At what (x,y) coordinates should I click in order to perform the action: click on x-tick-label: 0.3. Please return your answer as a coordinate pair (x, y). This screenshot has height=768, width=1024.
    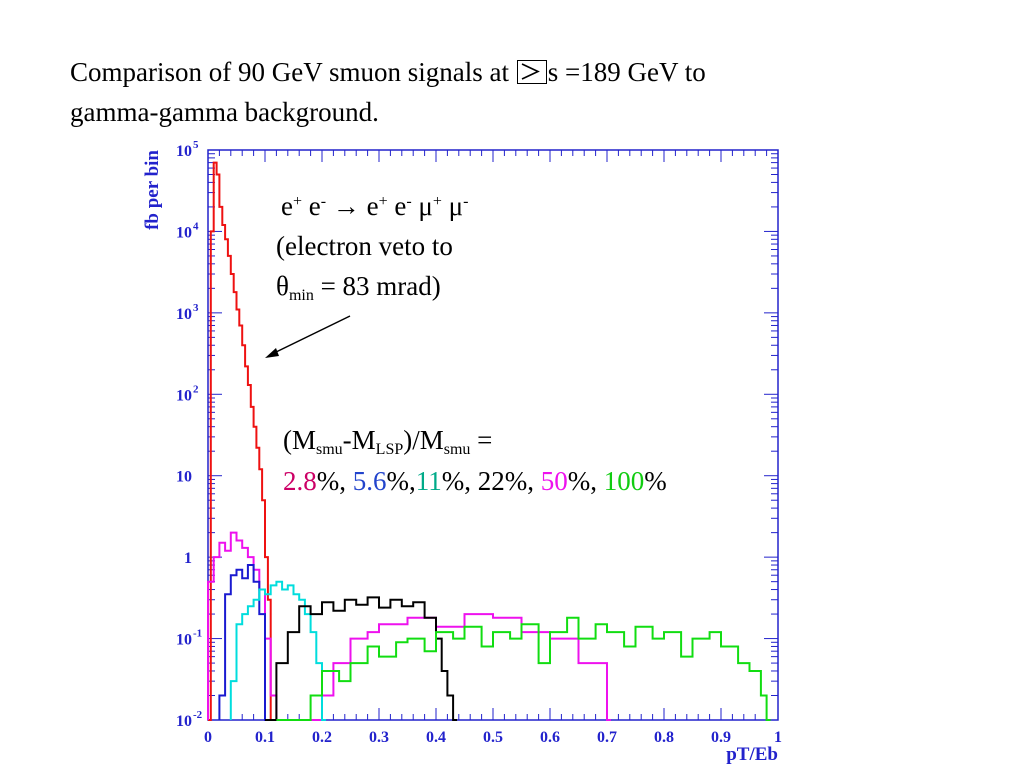
    Looking at the image, I should click on (379, 737).